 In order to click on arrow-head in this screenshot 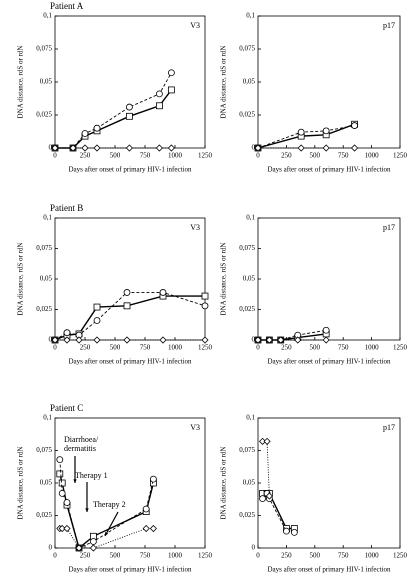, I will do `click(87, 510)`.